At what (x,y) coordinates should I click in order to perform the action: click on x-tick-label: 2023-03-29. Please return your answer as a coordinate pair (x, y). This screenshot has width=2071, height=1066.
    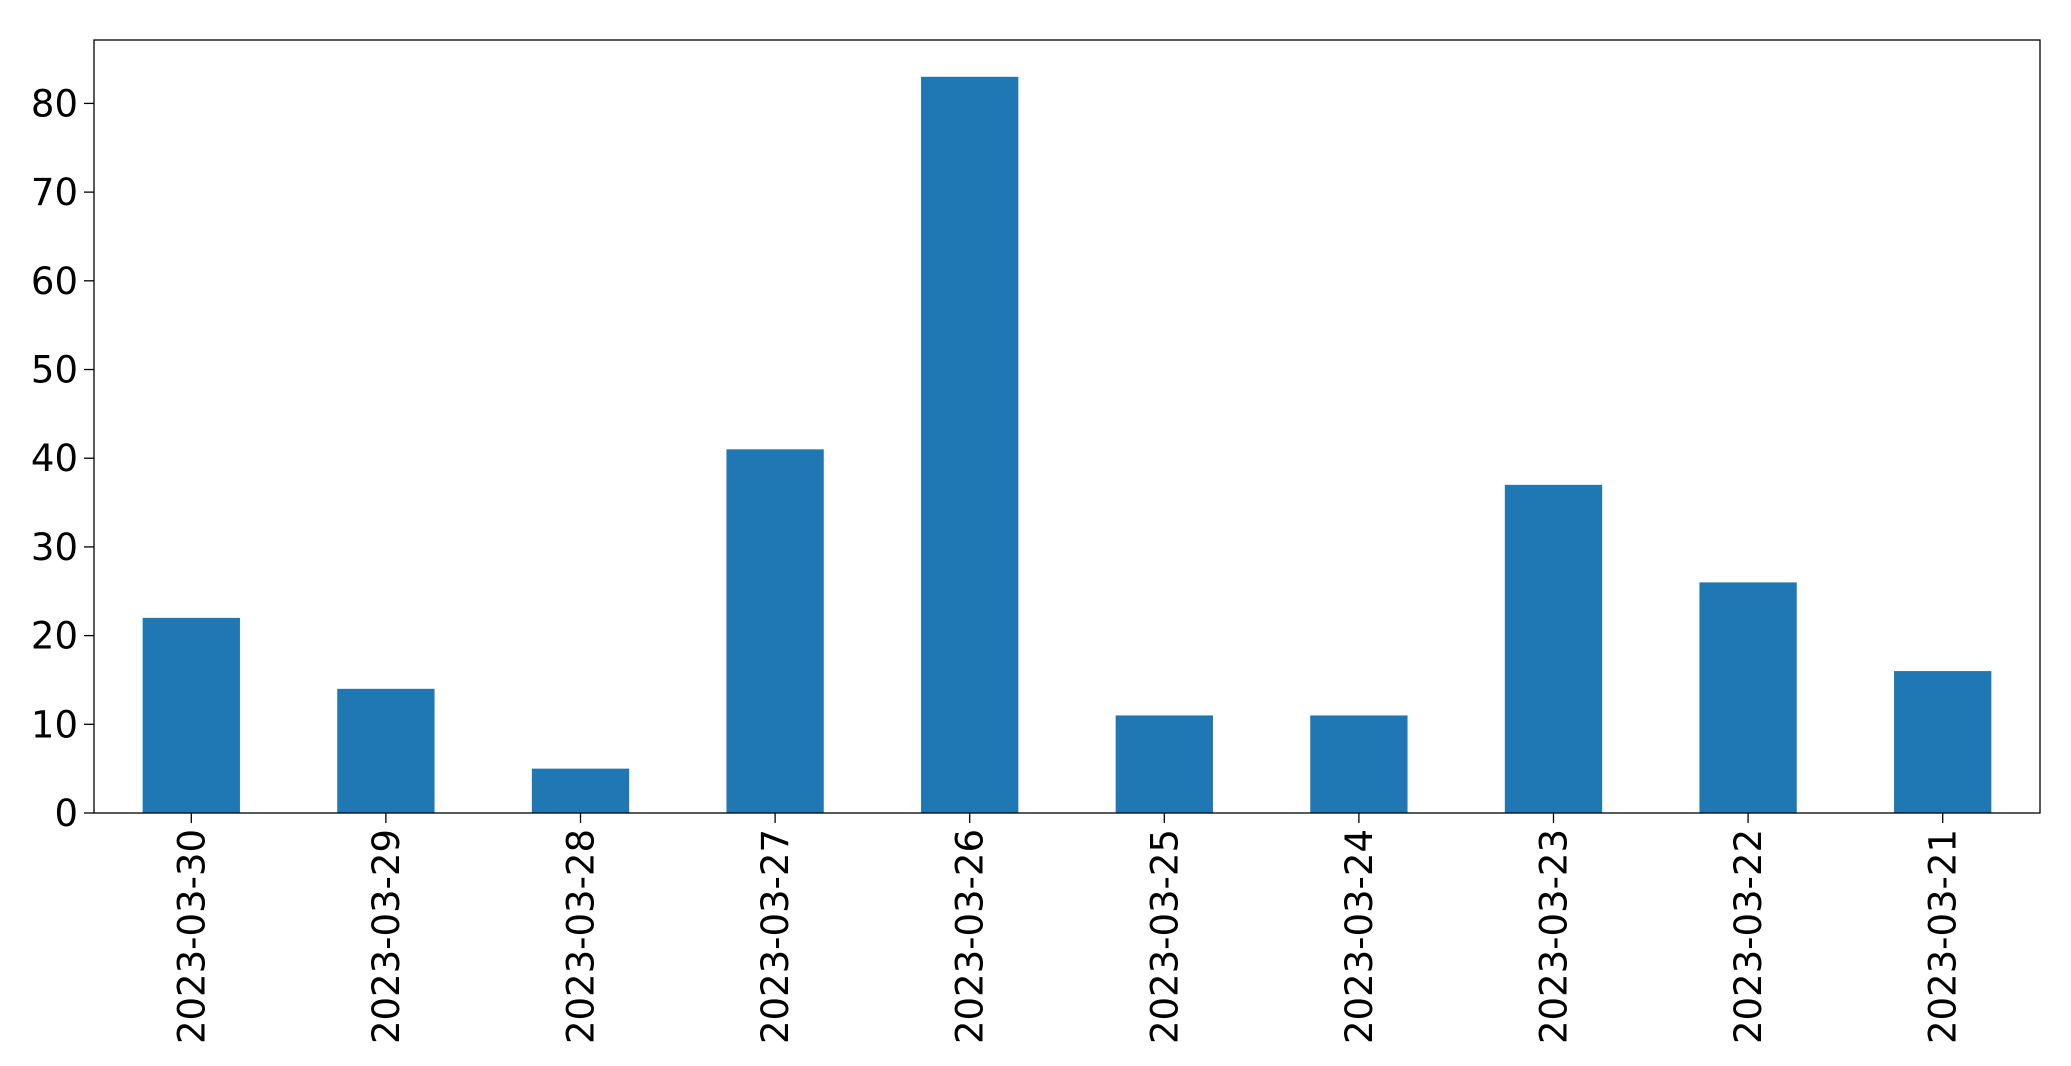
    Looking at the image, I should click on (386, 936).